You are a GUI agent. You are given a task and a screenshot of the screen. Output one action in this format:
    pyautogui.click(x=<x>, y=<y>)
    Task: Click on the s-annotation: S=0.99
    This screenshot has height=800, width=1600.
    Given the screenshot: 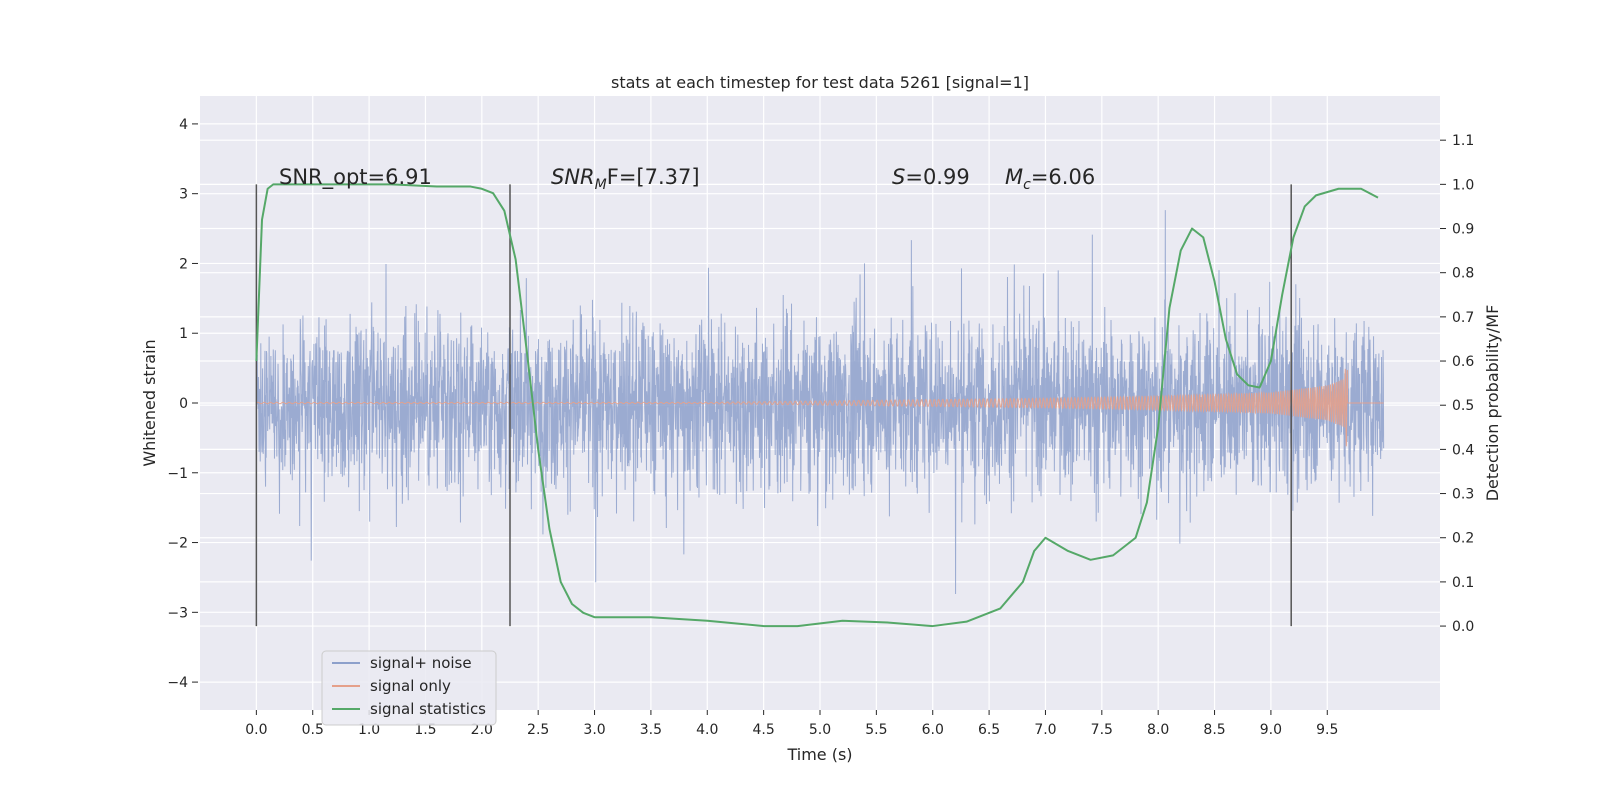 What is the action you would take?
    pyautogui.click(x=931, y=177)
    